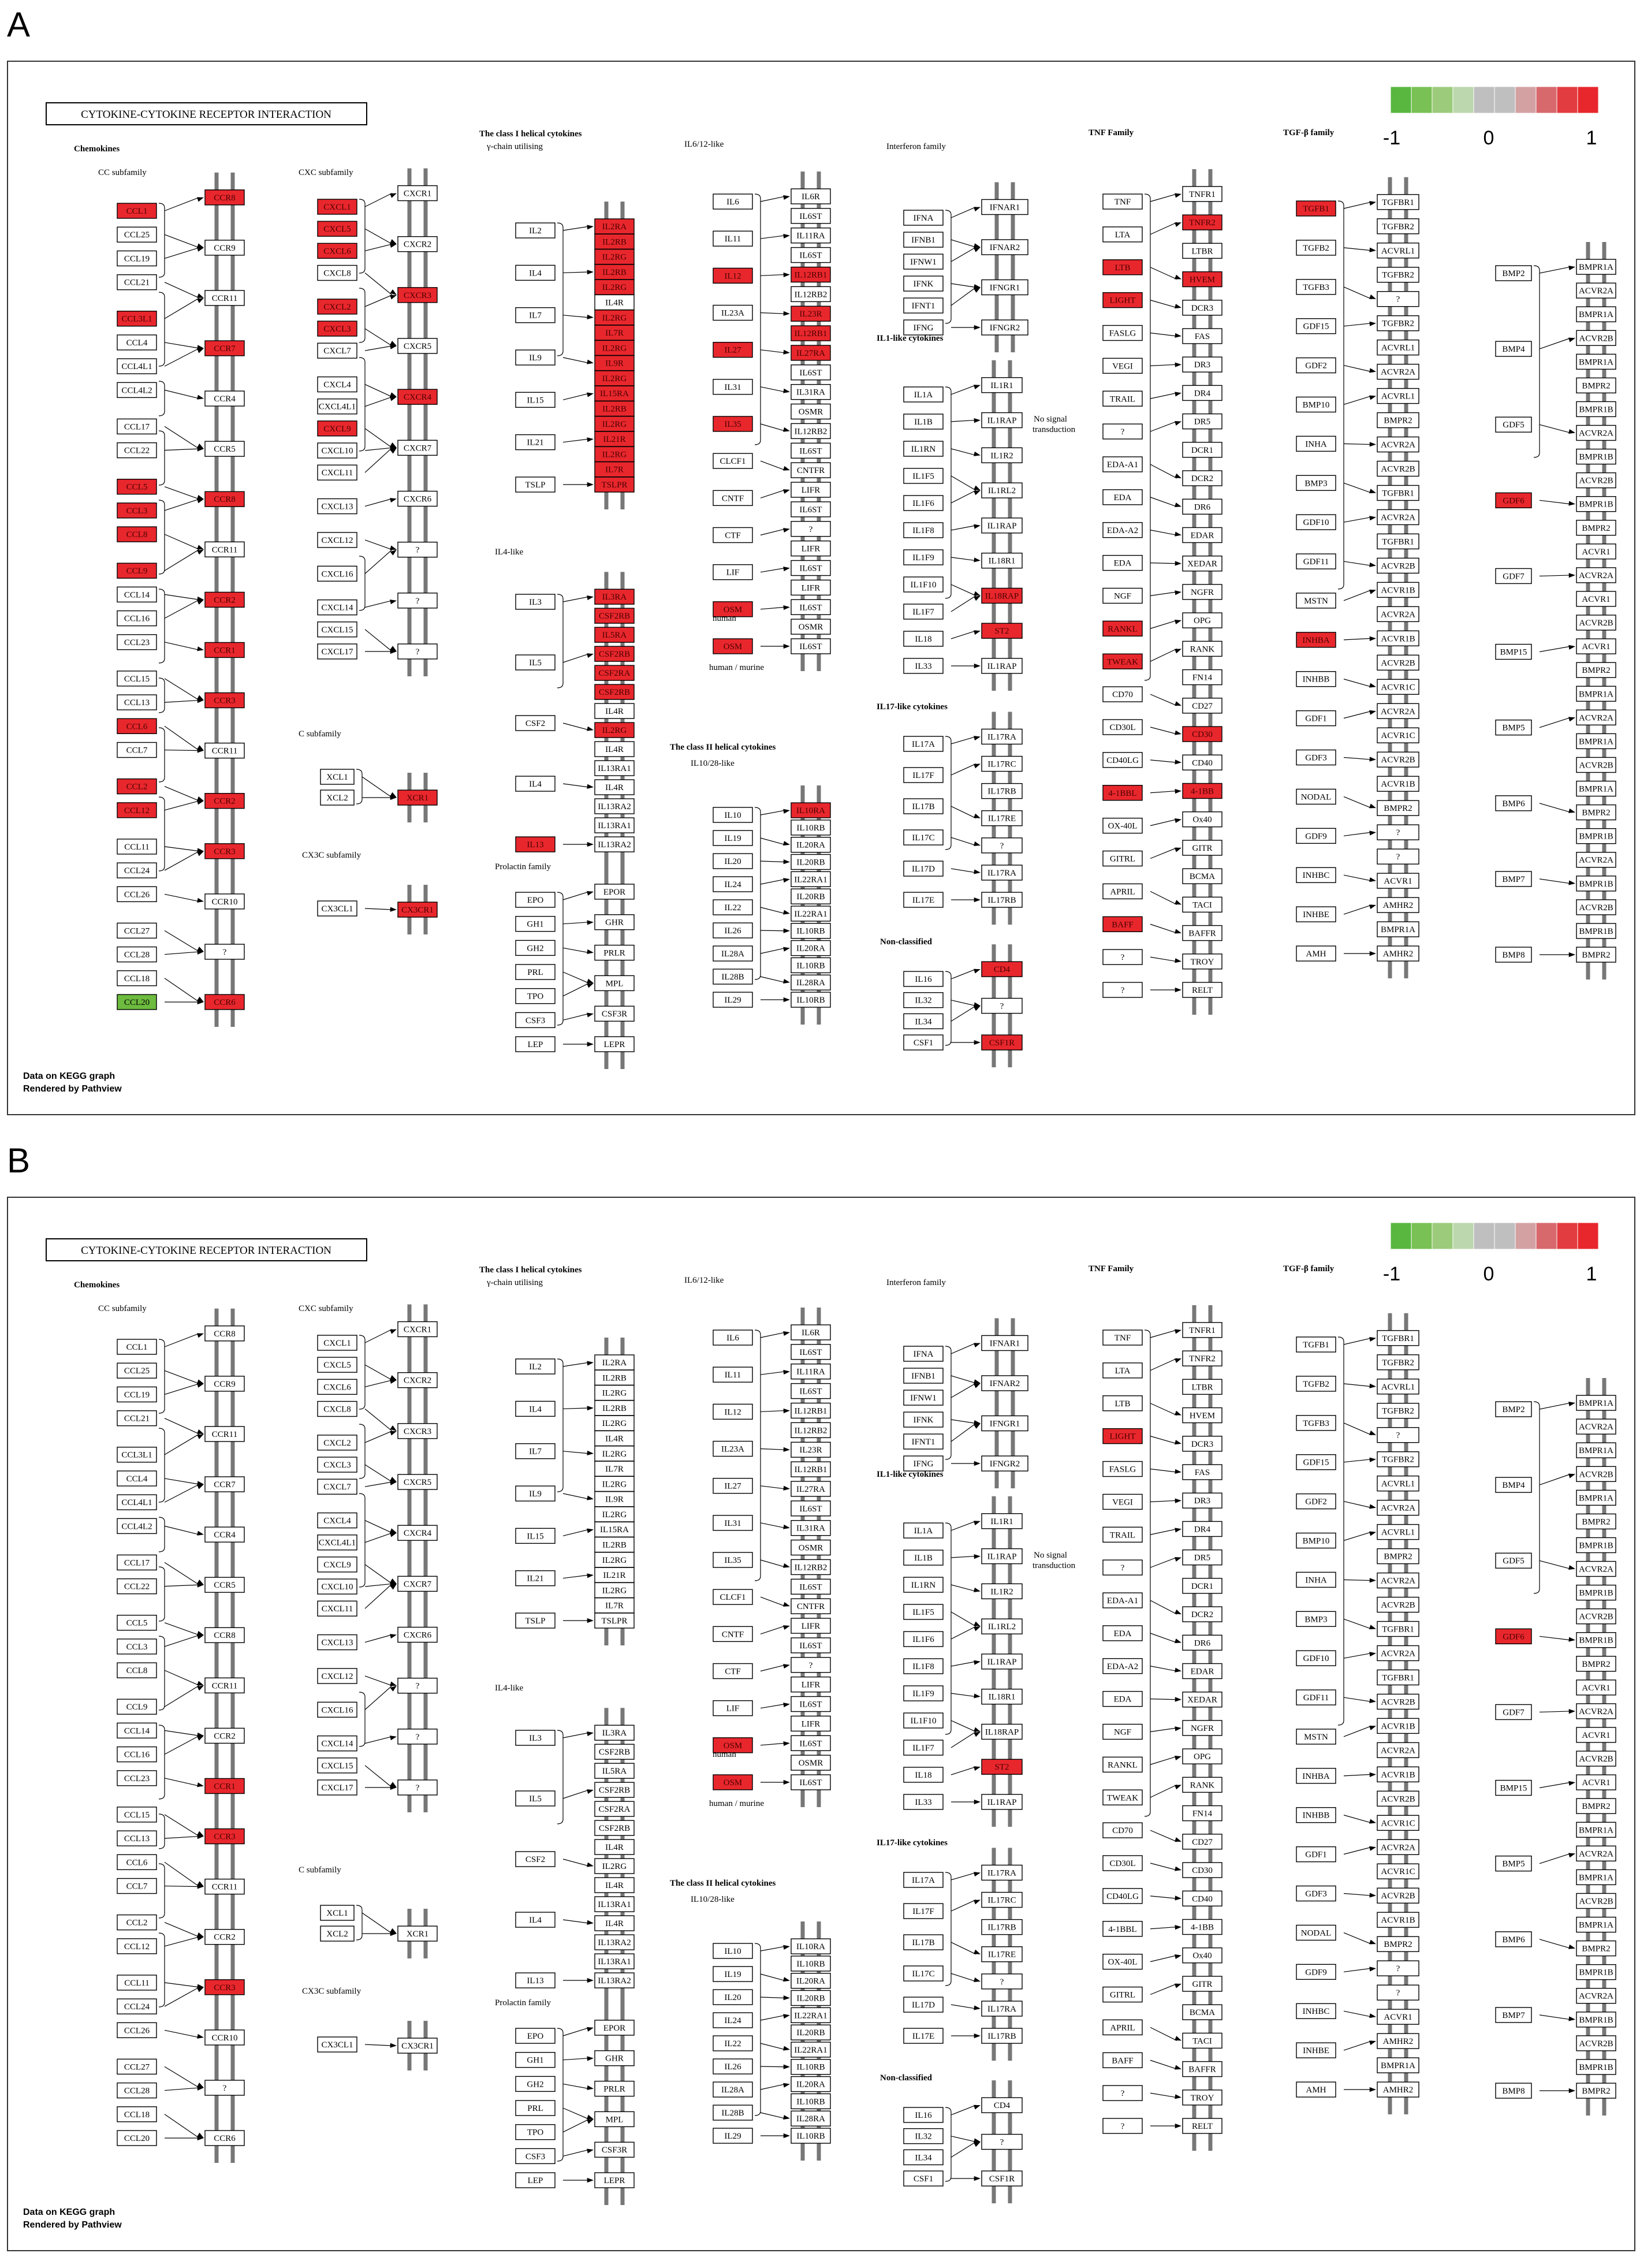 Image resolution: width=1640 pixels, height=2268 pixels. Describe the element at coordinates (923, 476) in the screenshot. I see `gene-node-il1f5: IL1F5` at that location.